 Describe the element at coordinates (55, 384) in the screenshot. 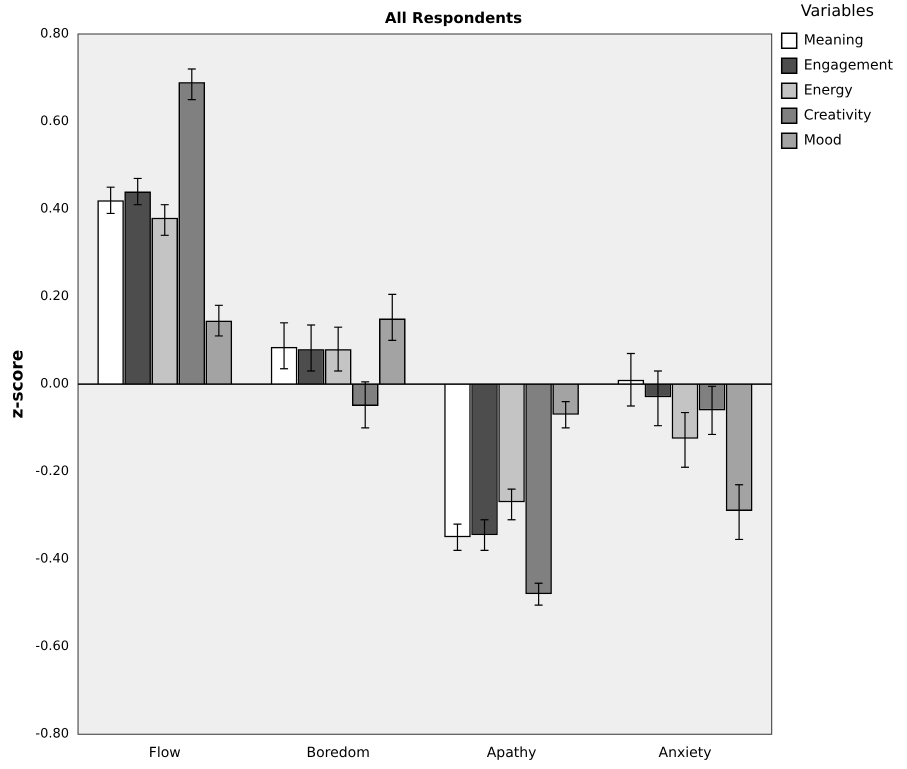

I see `y-tick-label: 0.00` at that location.